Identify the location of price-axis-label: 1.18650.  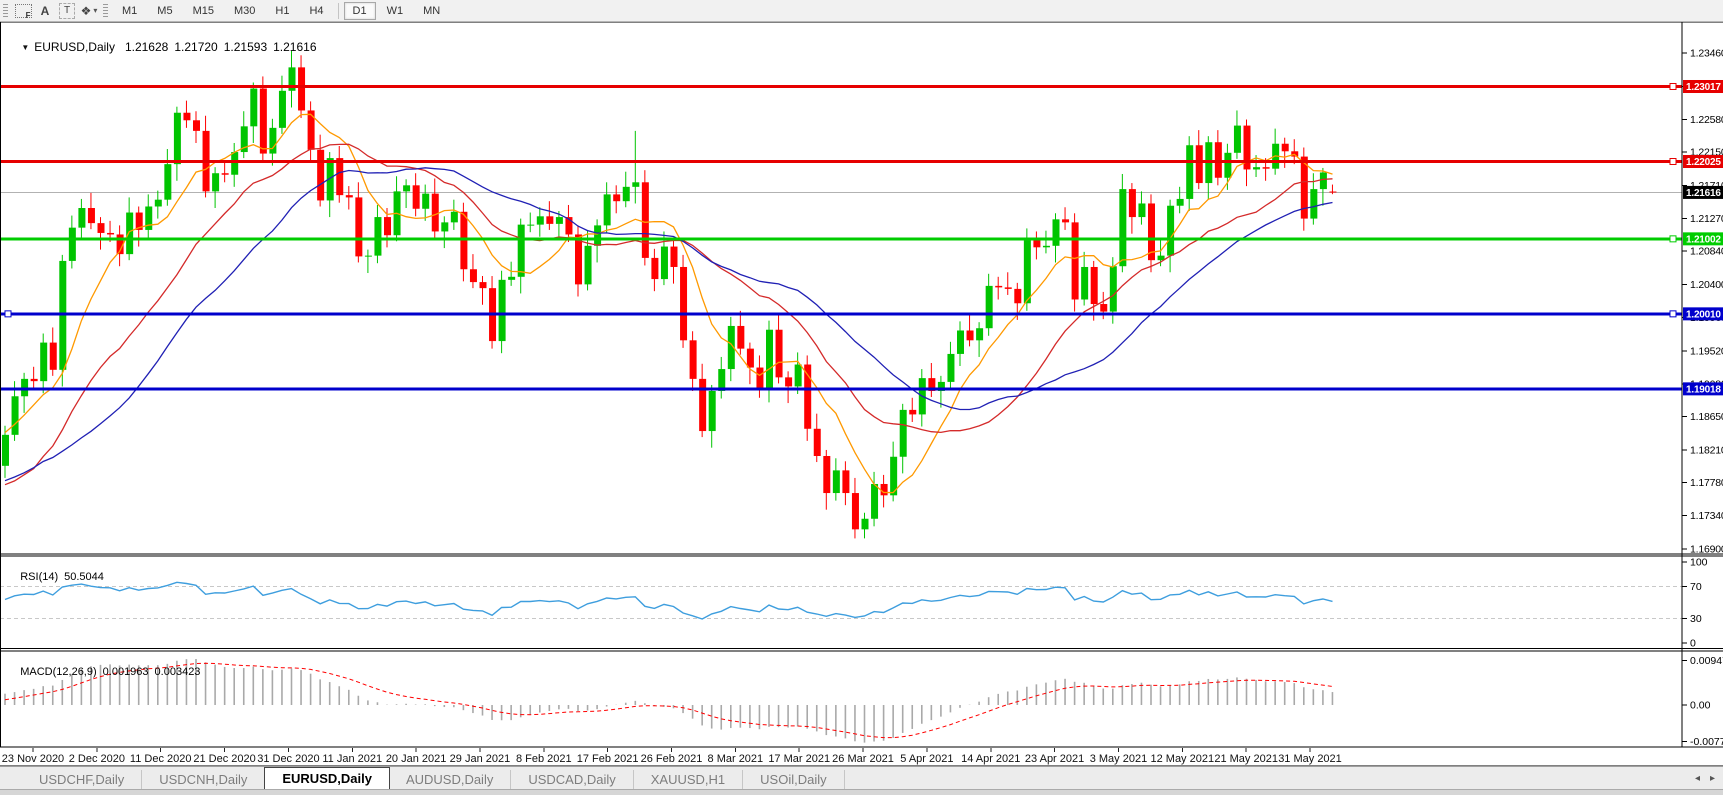
(1706, 417).